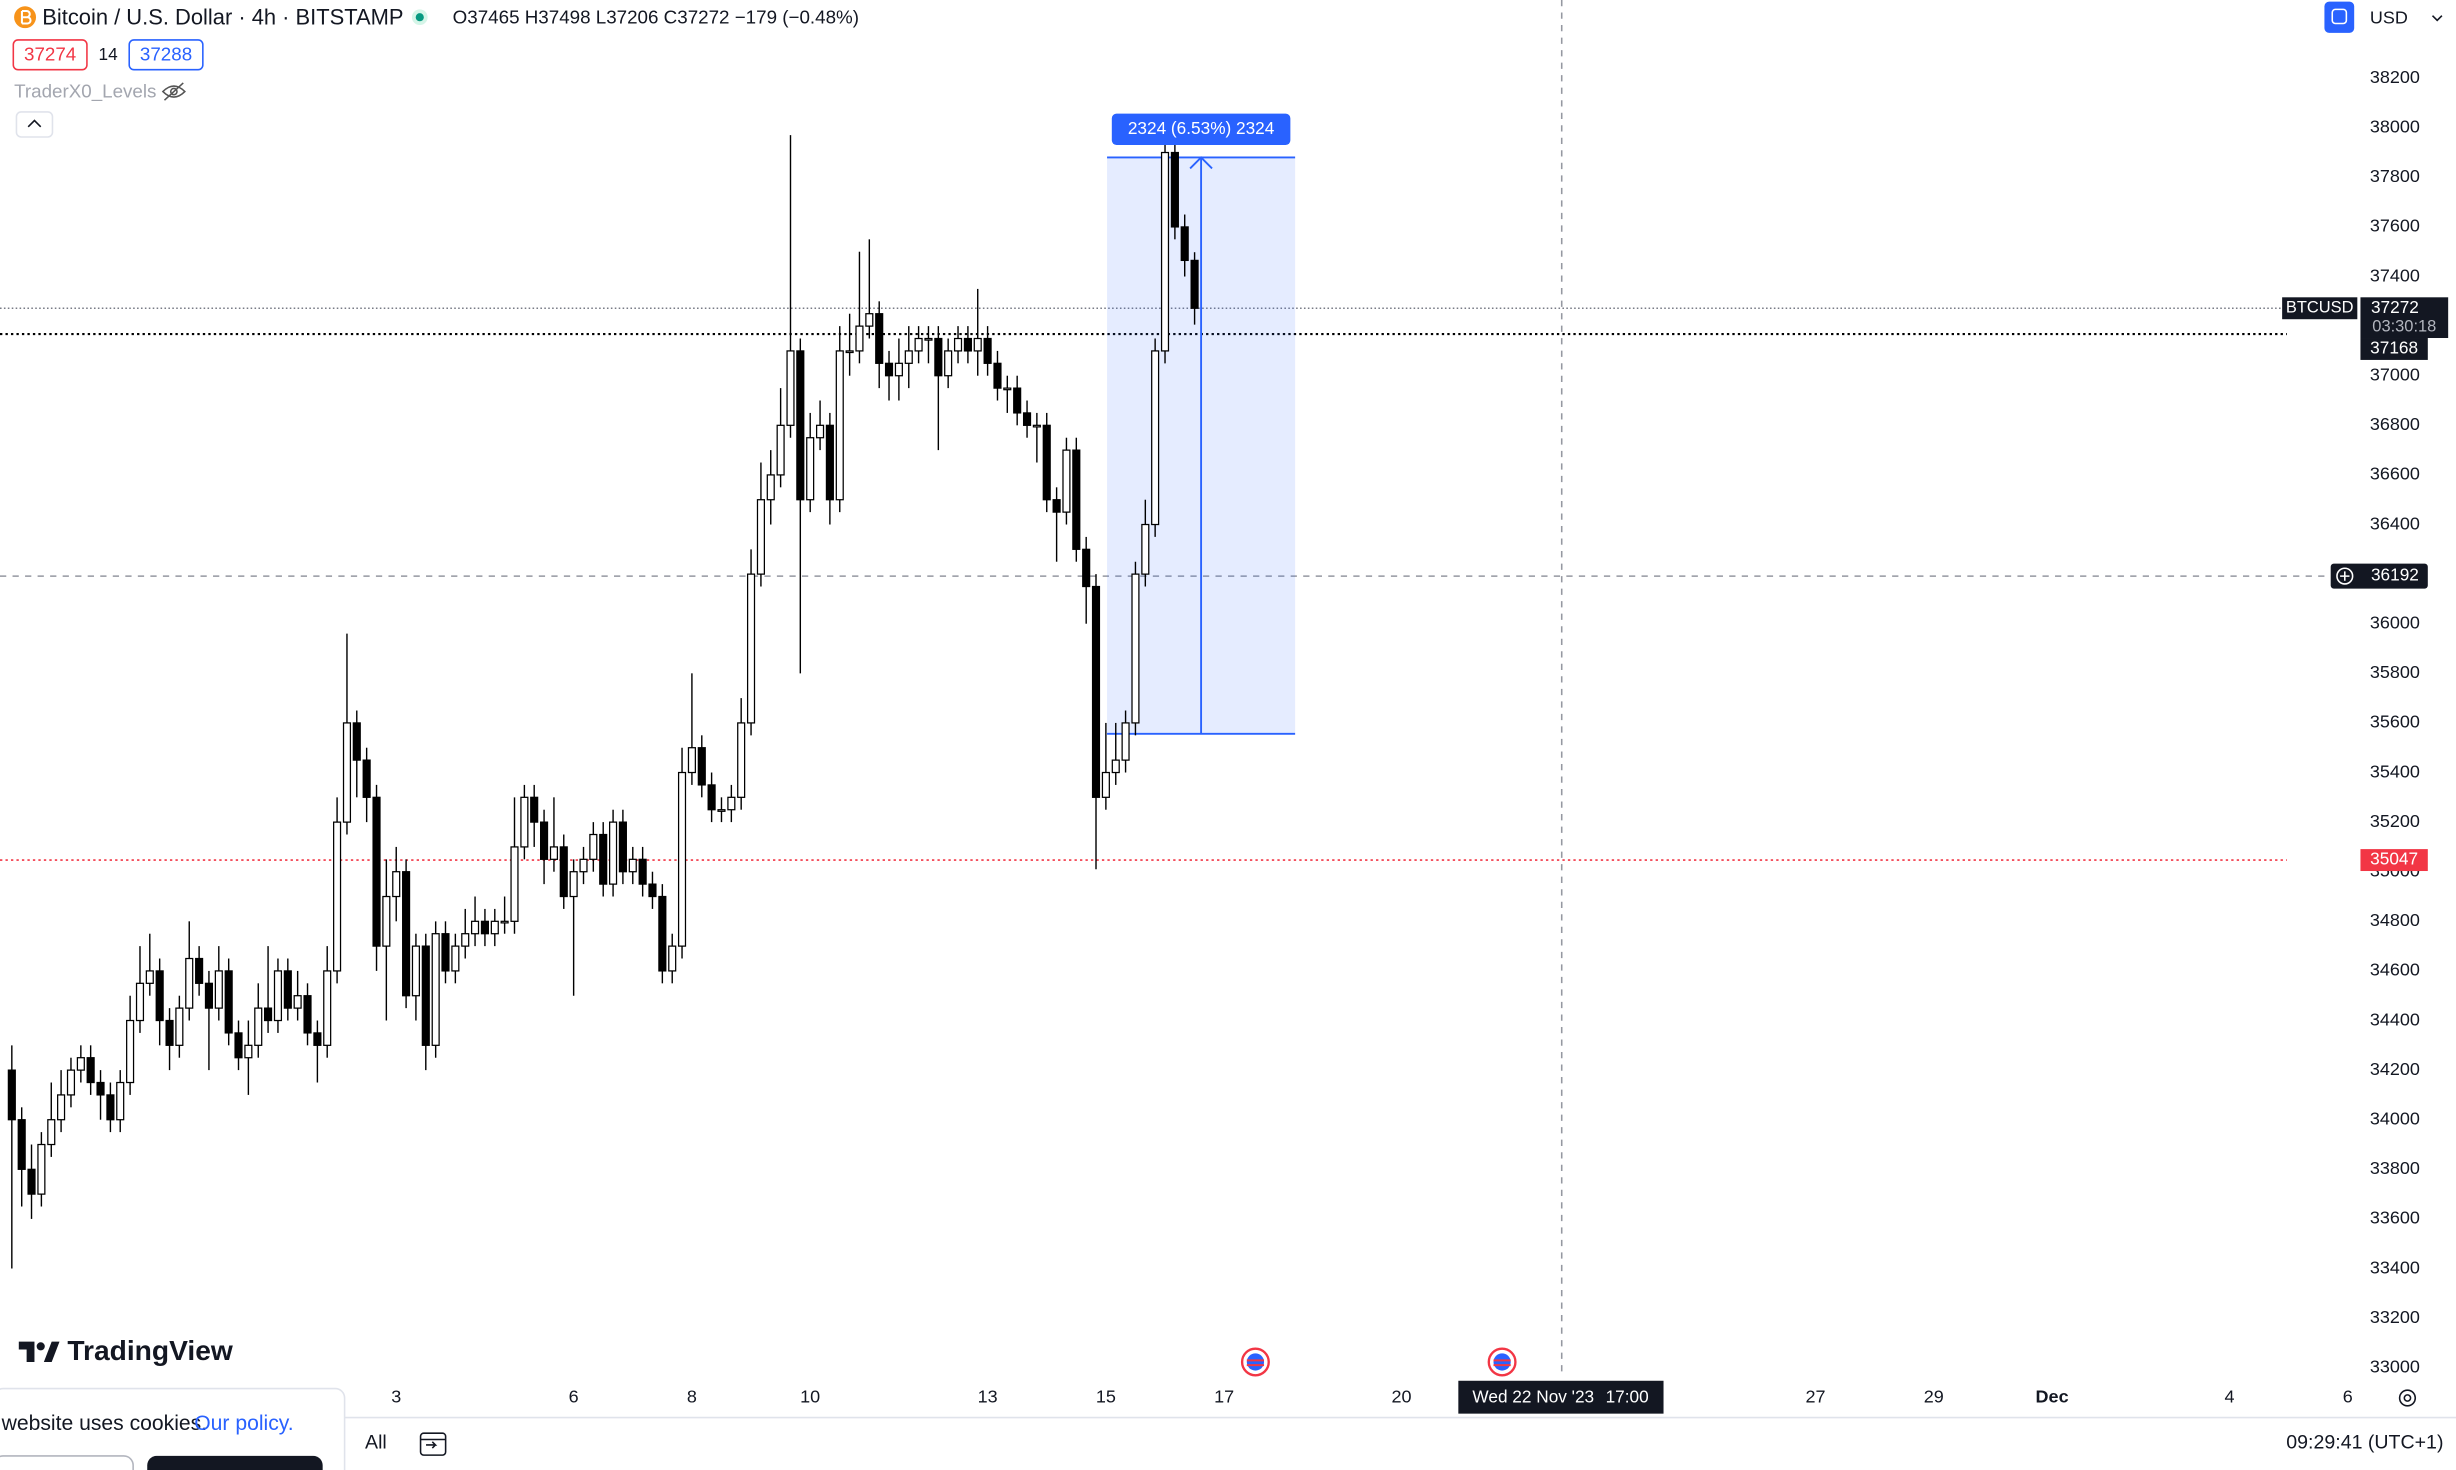 This screenshot has height=1470, width=2456. Describe the element at coordinates (2395, 523) in the screenshot. I see `y-tick-label: 36400` at that location.